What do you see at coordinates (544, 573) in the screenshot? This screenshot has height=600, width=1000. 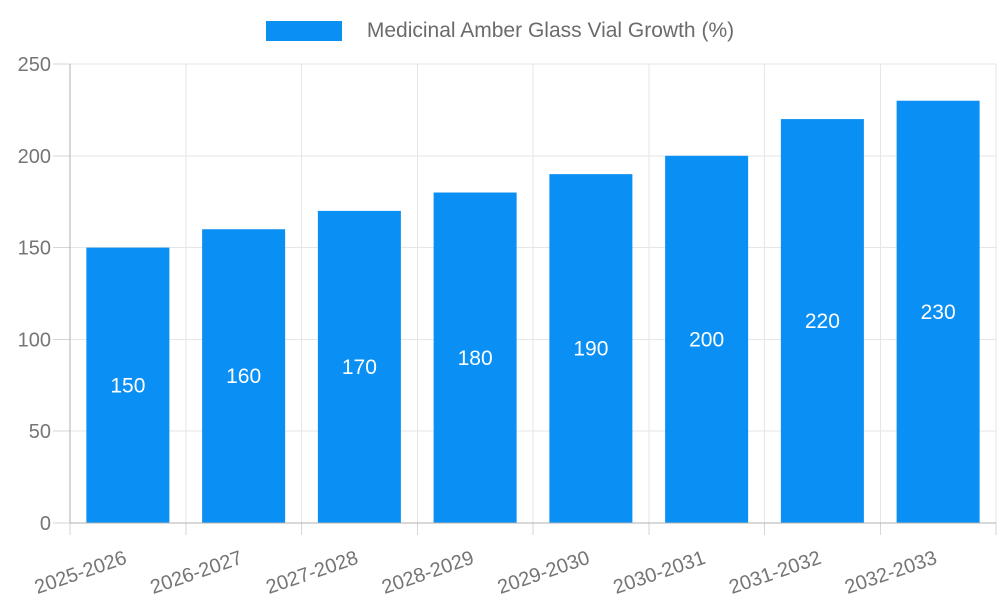 I see `x-tick-label: 2029-2030` at bounding box center [544, 573].